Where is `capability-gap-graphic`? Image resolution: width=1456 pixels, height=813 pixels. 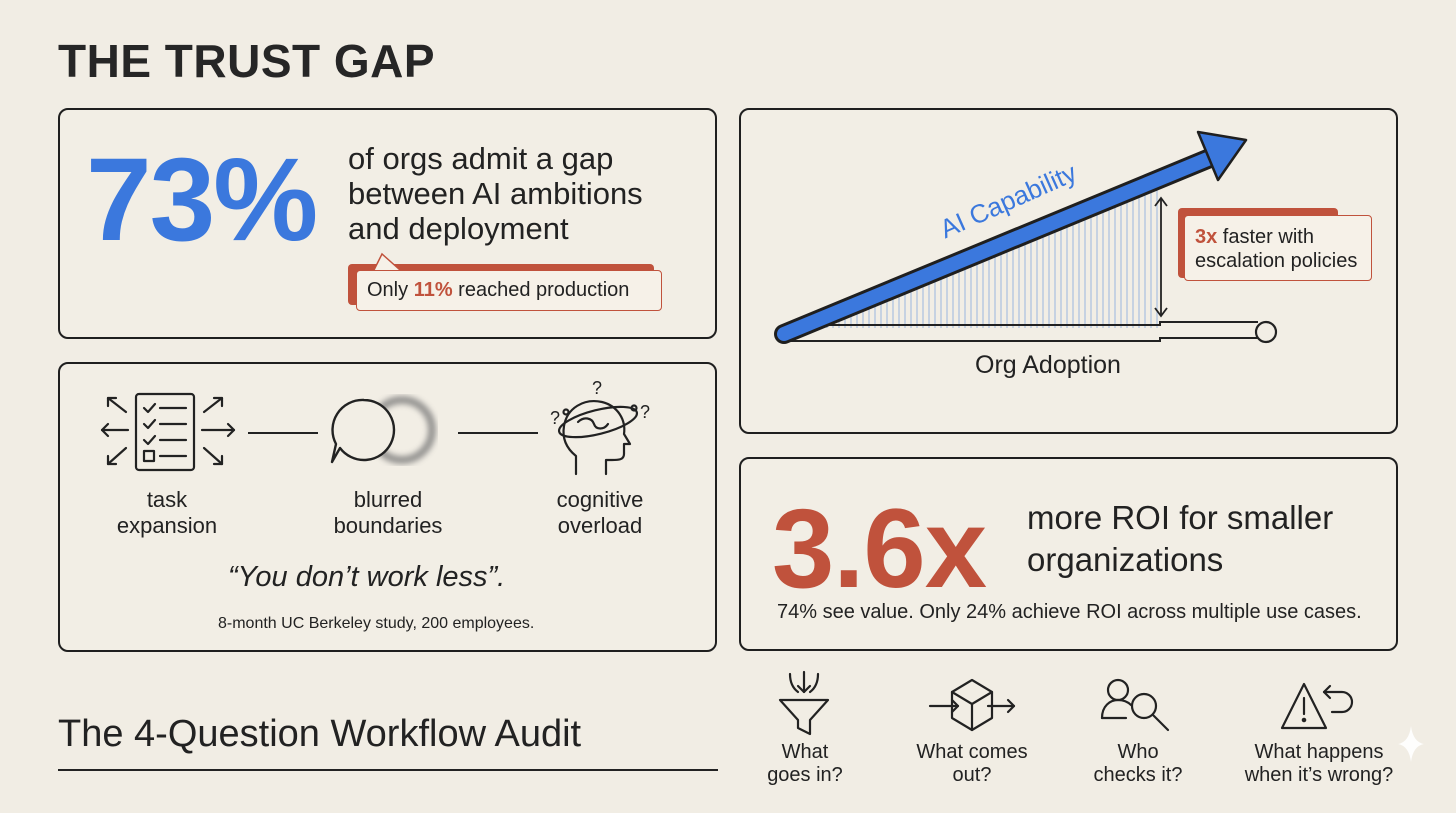 capability-gap-graphic is located at coordinates (1026, 237).